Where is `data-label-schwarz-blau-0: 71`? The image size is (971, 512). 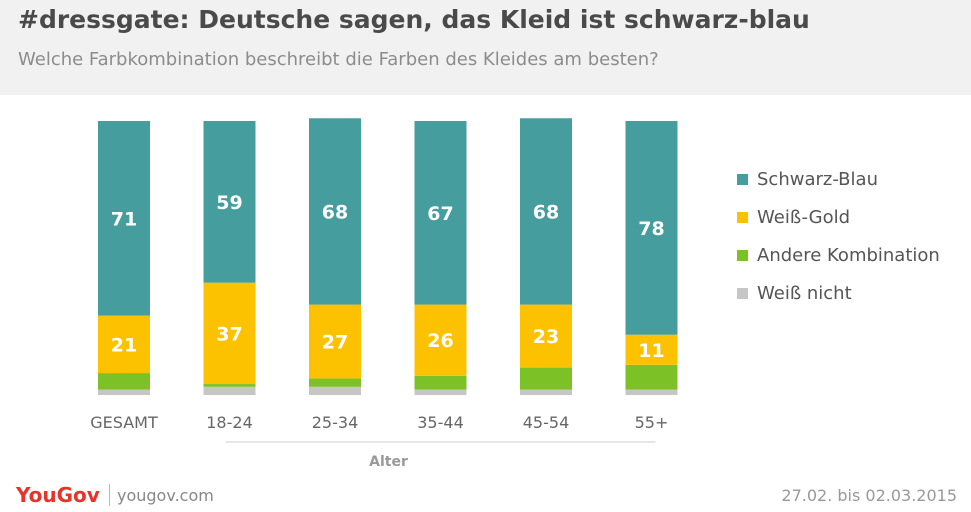 data-label-schwarz-blau-0: 71 is located at coordinates (124, 219).